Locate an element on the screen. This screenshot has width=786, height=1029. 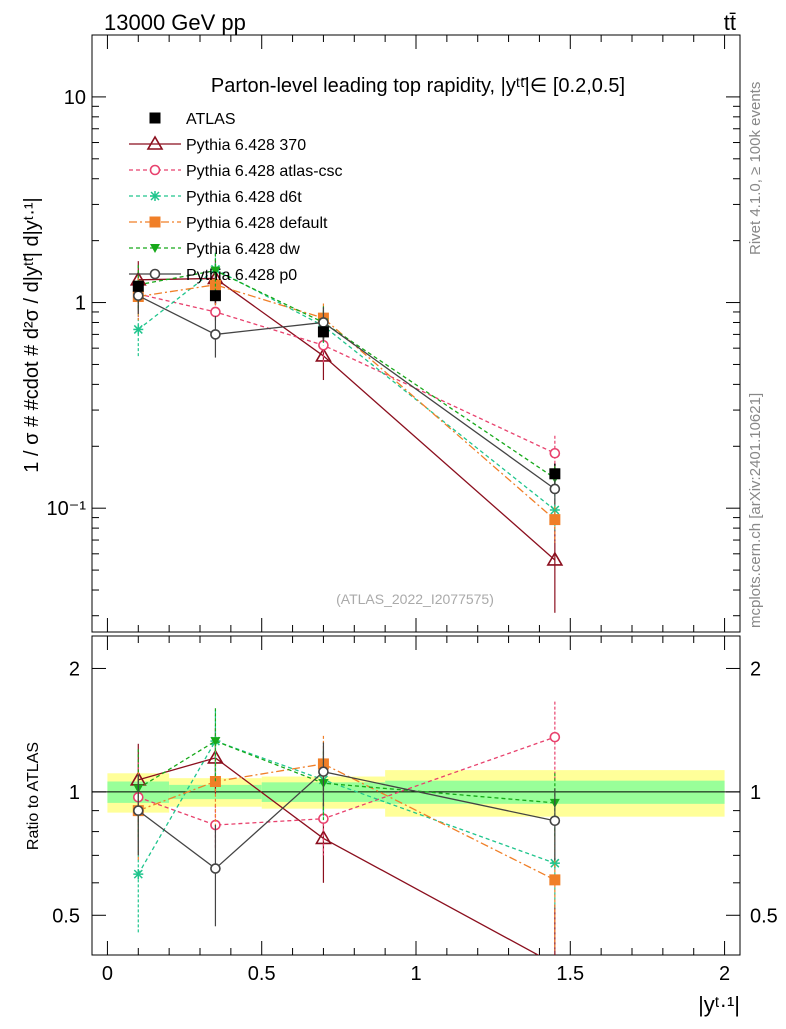
legend-label: Pythia 6.428 d6t is located at coordinates (244, 197).